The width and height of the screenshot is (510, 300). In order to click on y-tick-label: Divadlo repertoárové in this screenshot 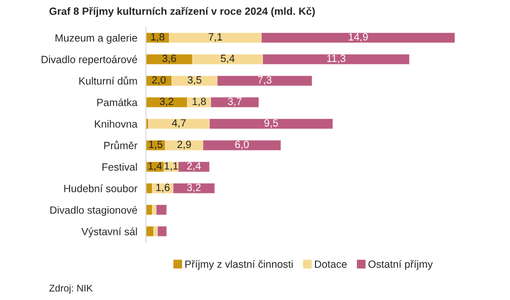, I will do `click(90, 60)`.